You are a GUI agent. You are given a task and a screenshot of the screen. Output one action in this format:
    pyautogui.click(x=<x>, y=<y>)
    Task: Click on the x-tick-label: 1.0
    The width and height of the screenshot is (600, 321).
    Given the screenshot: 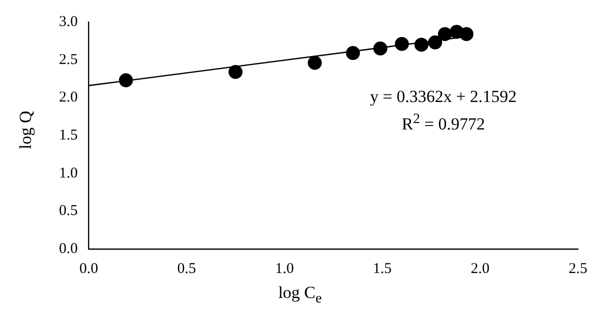 What is the action you would take?
    pyautogui.click(x=284, y=268)
    